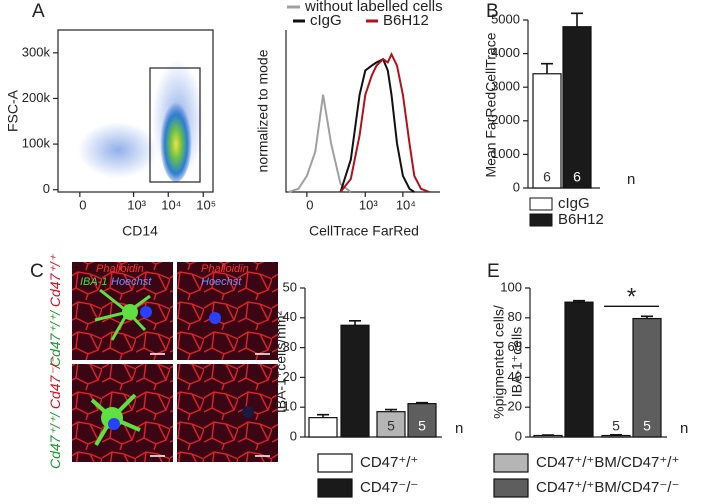 The height and width of the screenshot is (504, 708). Describe the element at coordinates (493, 271) in the screenshot. I see `panel-label: E` at that location.